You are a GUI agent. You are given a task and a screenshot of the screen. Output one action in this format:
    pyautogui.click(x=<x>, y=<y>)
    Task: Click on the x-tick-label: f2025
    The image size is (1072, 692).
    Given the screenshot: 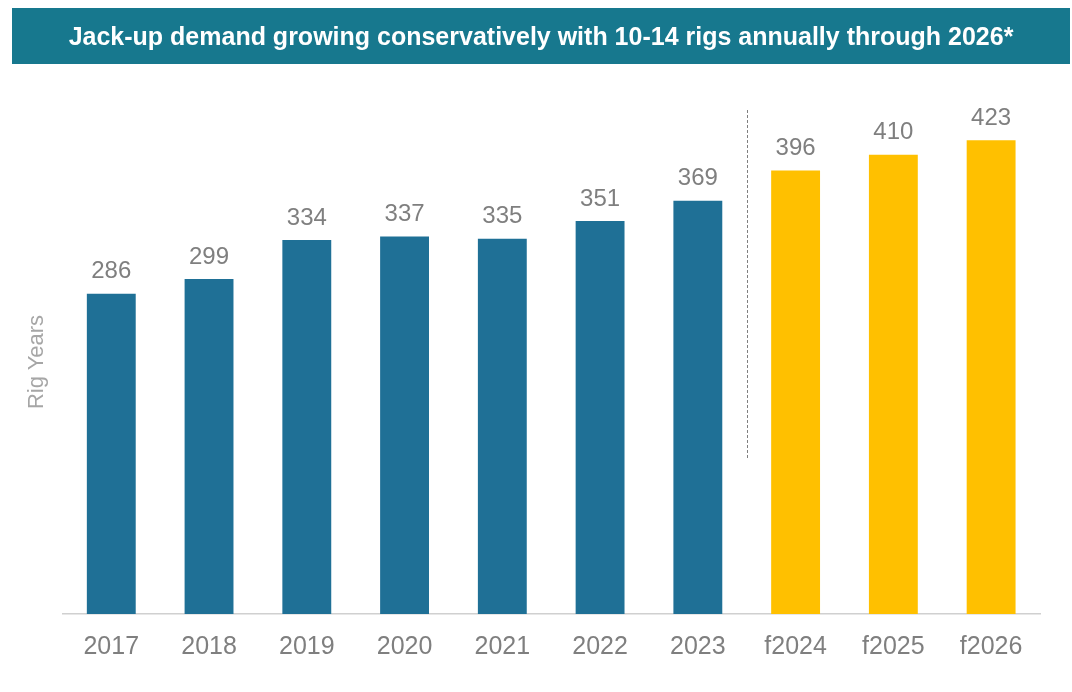 What is the action you would take?
    pyautogui.click(x=893, y=644)
    